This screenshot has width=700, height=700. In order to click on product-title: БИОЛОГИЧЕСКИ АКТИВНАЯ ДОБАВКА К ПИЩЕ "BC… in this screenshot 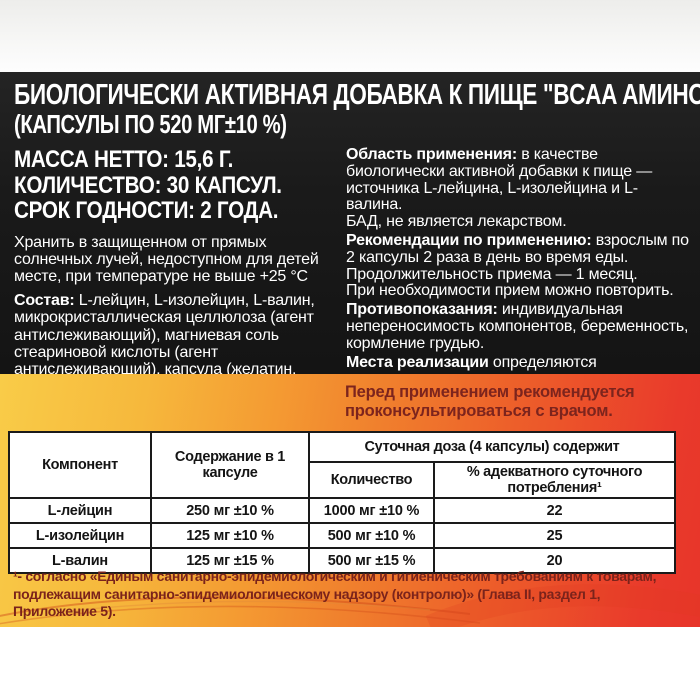, I will do `click(357, 109)`.